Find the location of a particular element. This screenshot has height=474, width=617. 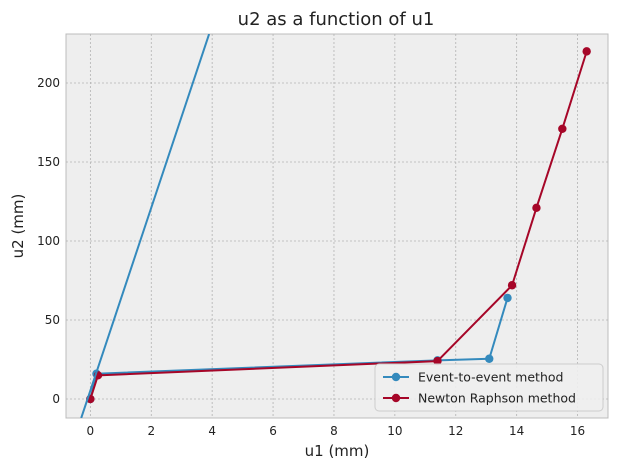

legend-frame is located at coordinates (489, 387).